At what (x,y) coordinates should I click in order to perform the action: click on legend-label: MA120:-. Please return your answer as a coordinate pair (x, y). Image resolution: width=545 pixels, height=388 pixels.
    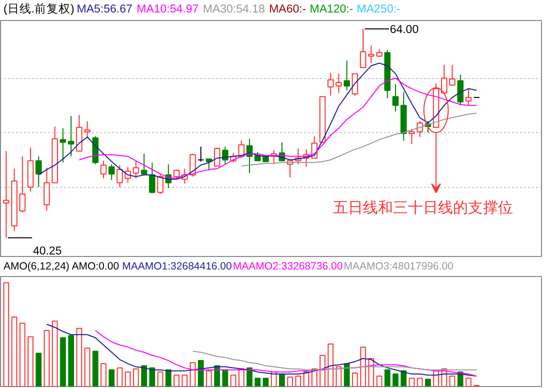
    Looking at the image, I should click on (332, 10).